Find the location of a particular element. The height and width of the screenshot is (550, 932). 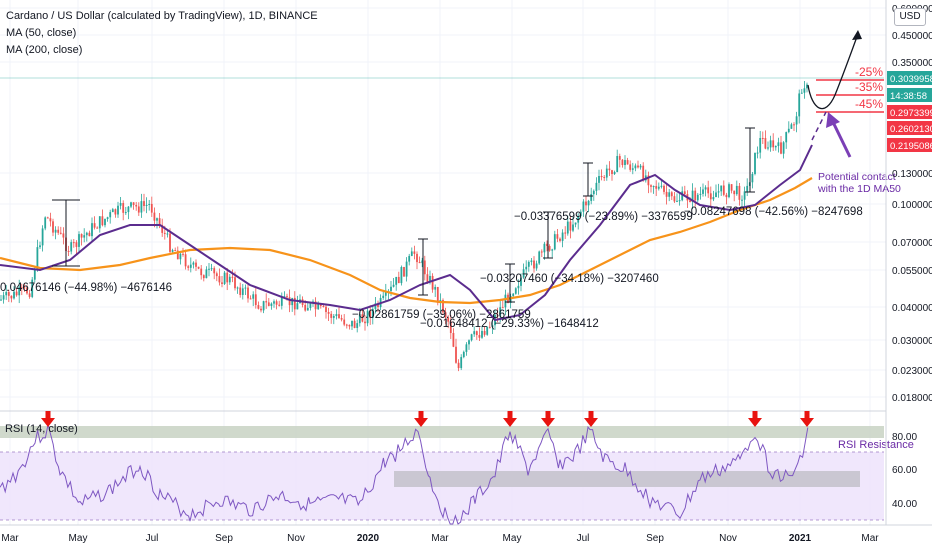

time-tick: Sep is located at coordinates (224, 538).